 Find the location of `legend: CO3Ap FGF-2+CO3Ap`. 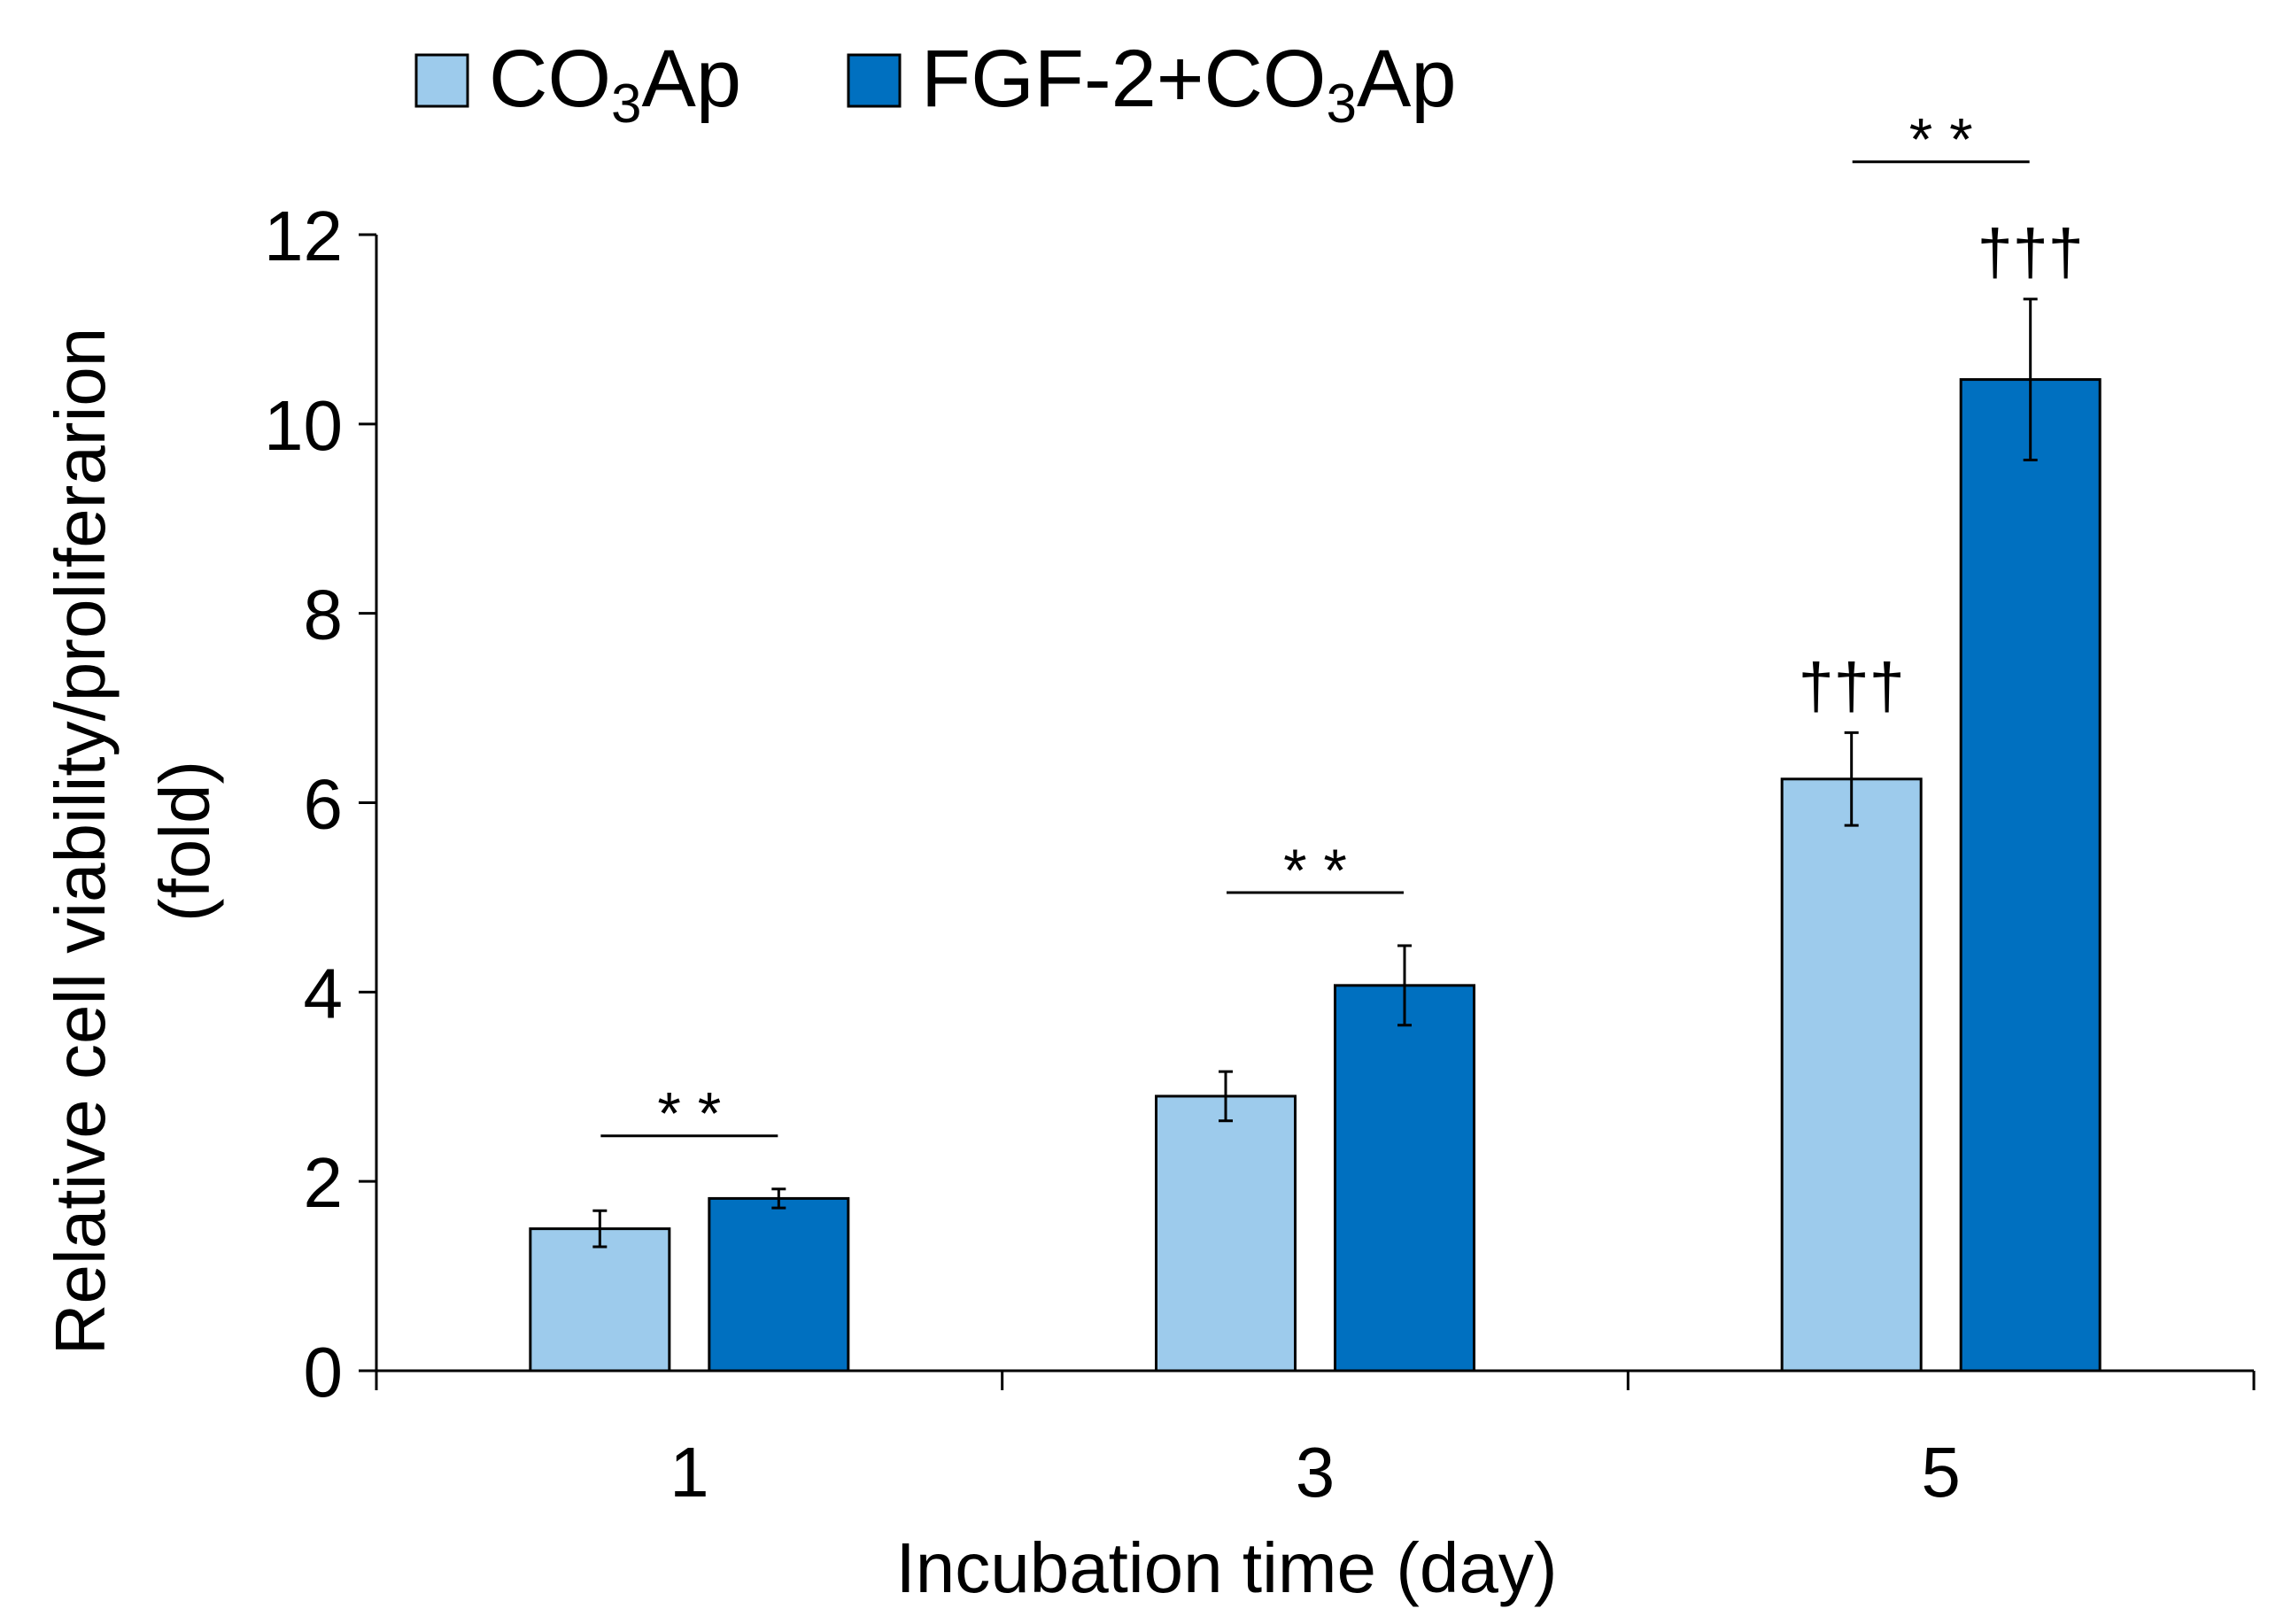

legend: CO3Ap FGF-2+CO3Ap is located at coordinates (935, 85).